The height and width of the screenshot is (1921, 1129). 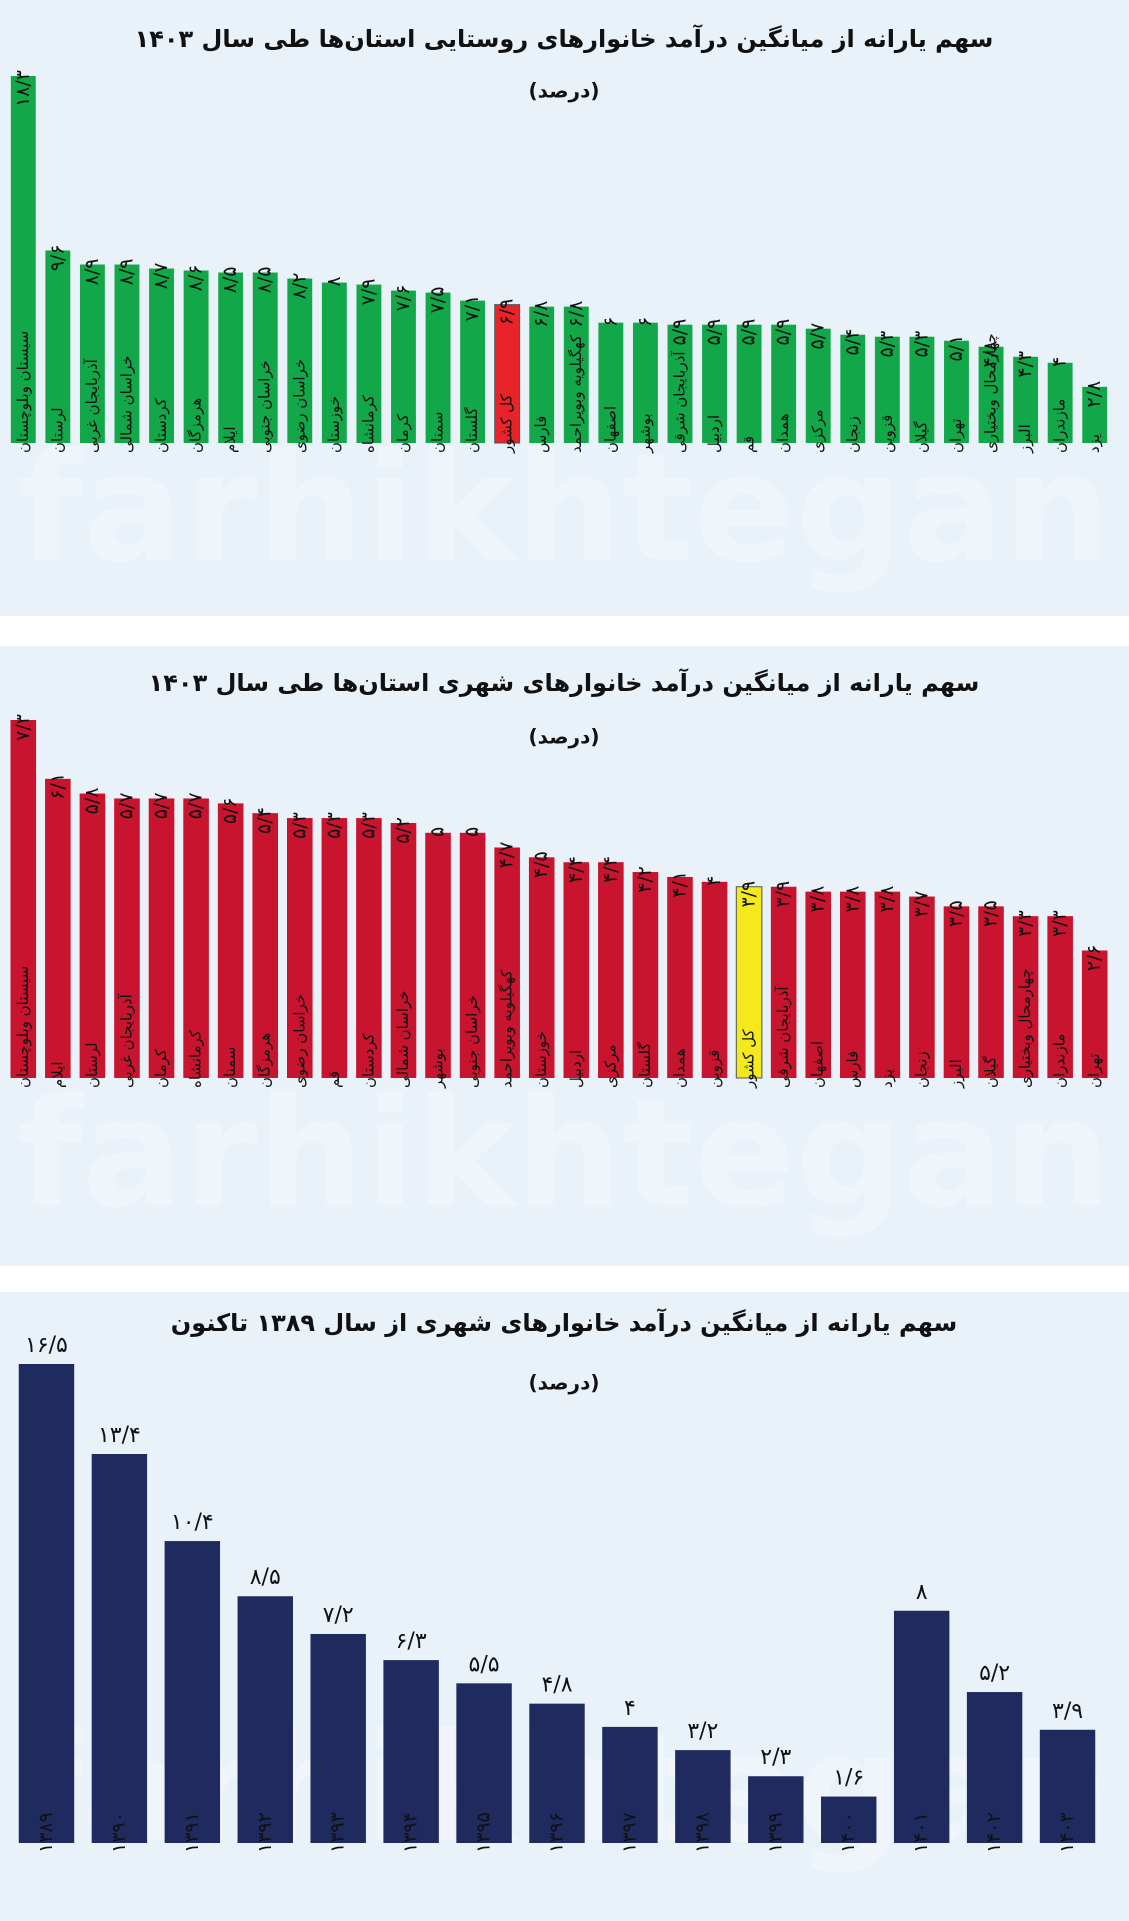 I want to click on value-label: ۳/۲, so click(x=702, y=1731).